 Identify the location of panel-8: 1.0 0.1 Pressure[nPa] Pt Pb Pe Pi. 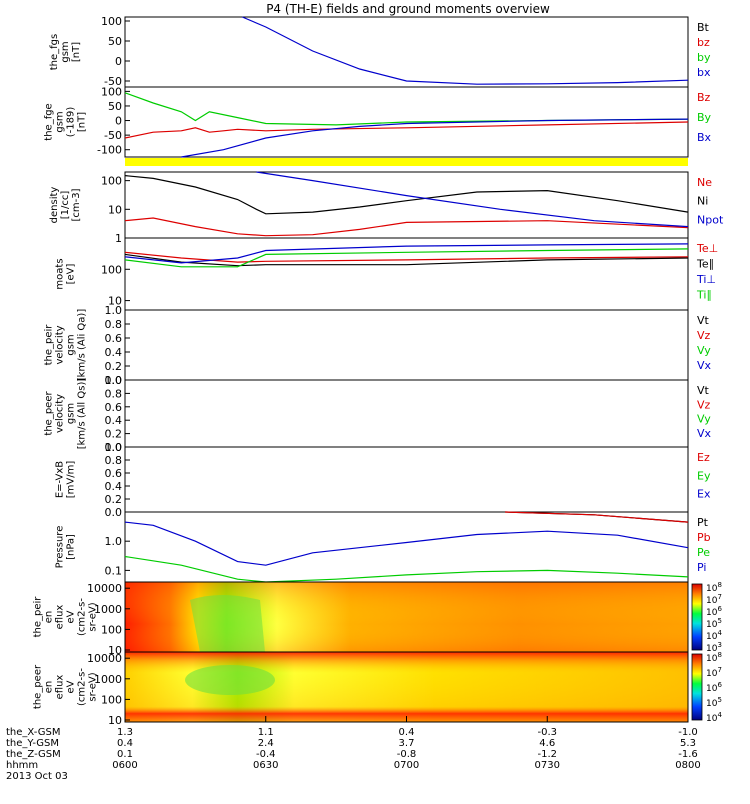
(383, 547).